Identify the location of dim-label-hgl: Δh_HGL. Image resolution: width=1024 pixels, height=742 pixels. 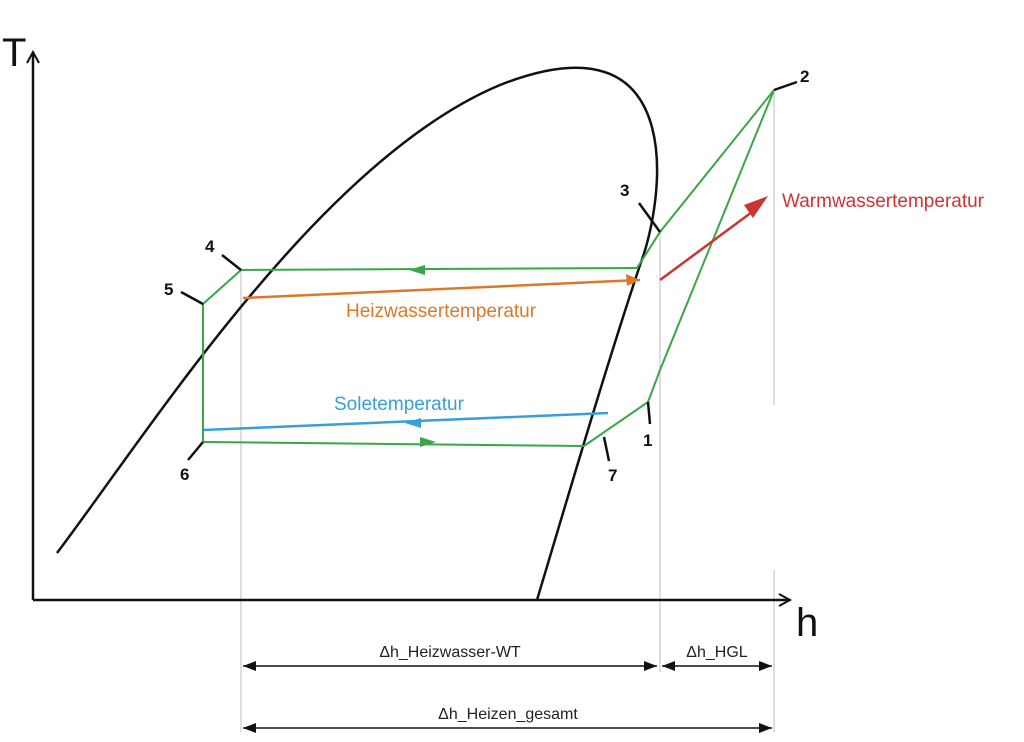
(716, 652).